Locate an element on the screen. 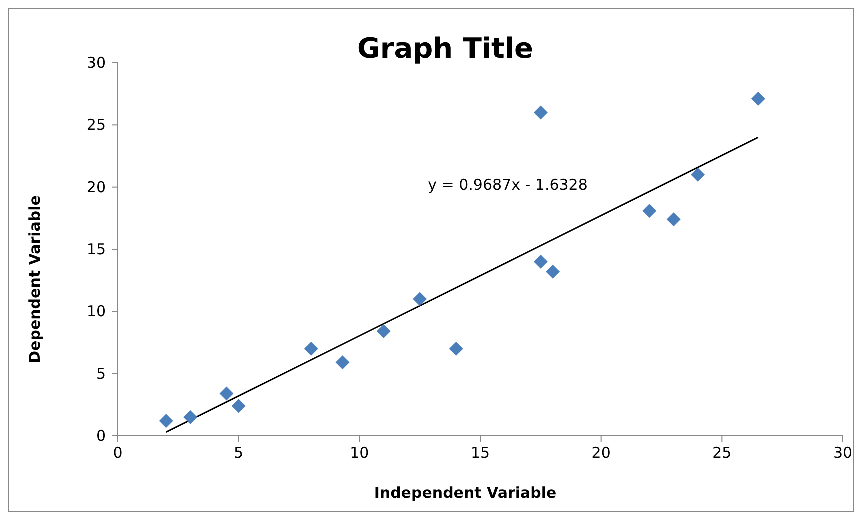 The image size is (862, 520). x-tick-label: 20 is located at coordinates (601, 453).